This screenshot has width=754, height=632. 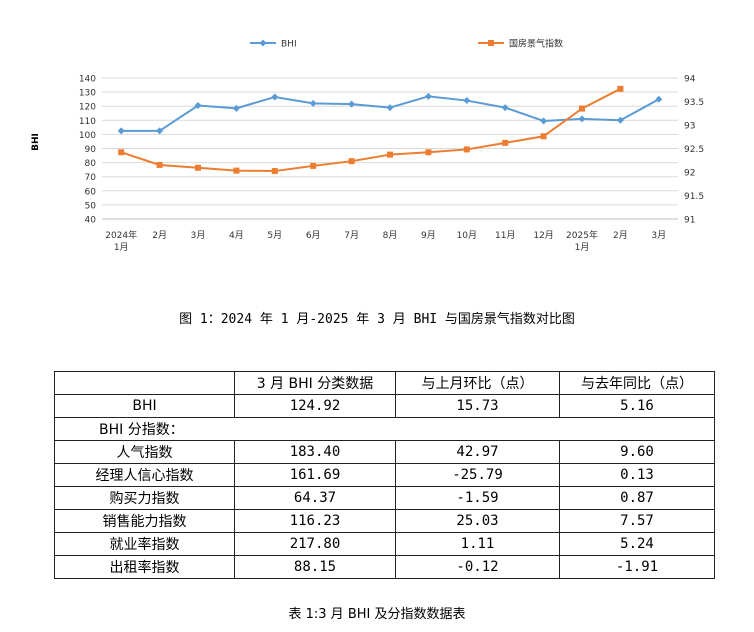 I want to click on y-left-tick-label: 70, so click(x=91, y=178).